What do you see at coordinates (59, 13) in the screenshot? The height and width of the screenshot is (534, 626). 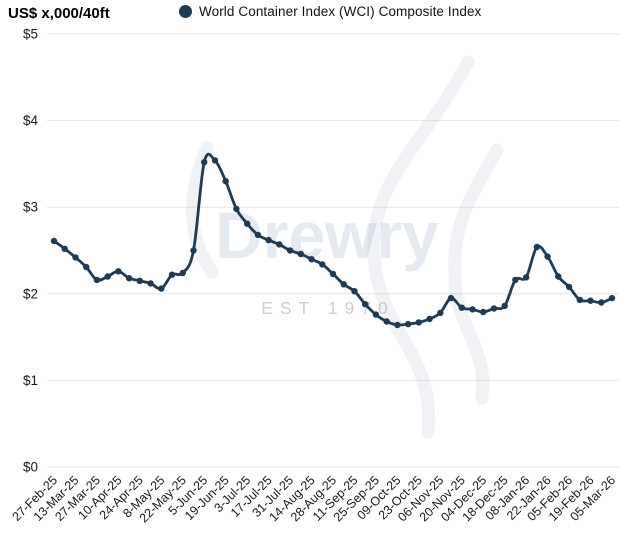 I see `y-axis-units-label: US$ x,000/40ft` at bounding box center [59, 13].